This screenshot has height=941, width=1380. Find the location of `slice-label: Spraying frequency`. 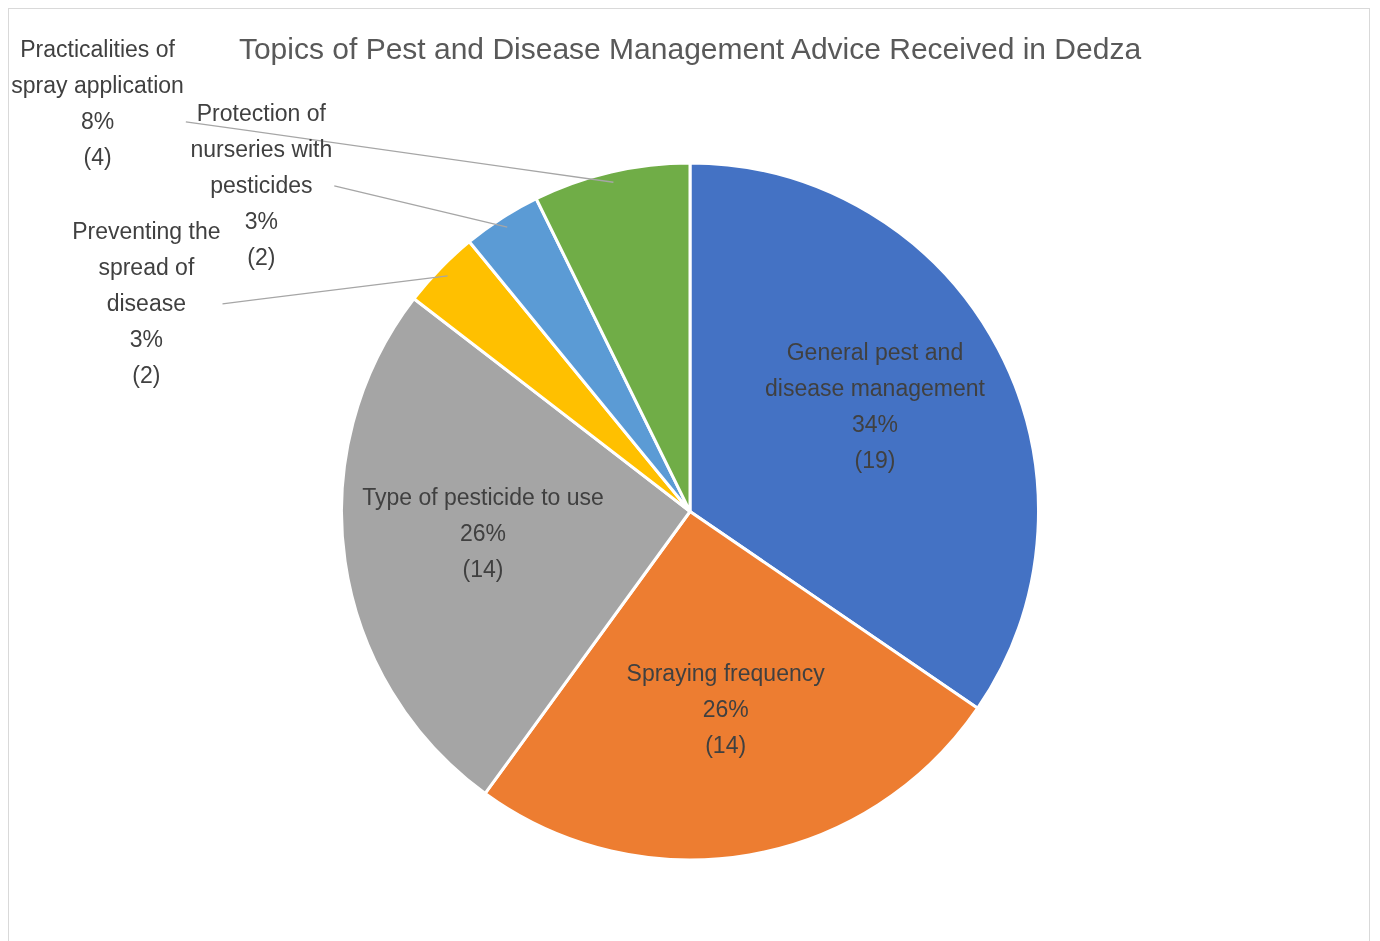

slice-label: Spraying frequency is located at coordinates (726, 673).